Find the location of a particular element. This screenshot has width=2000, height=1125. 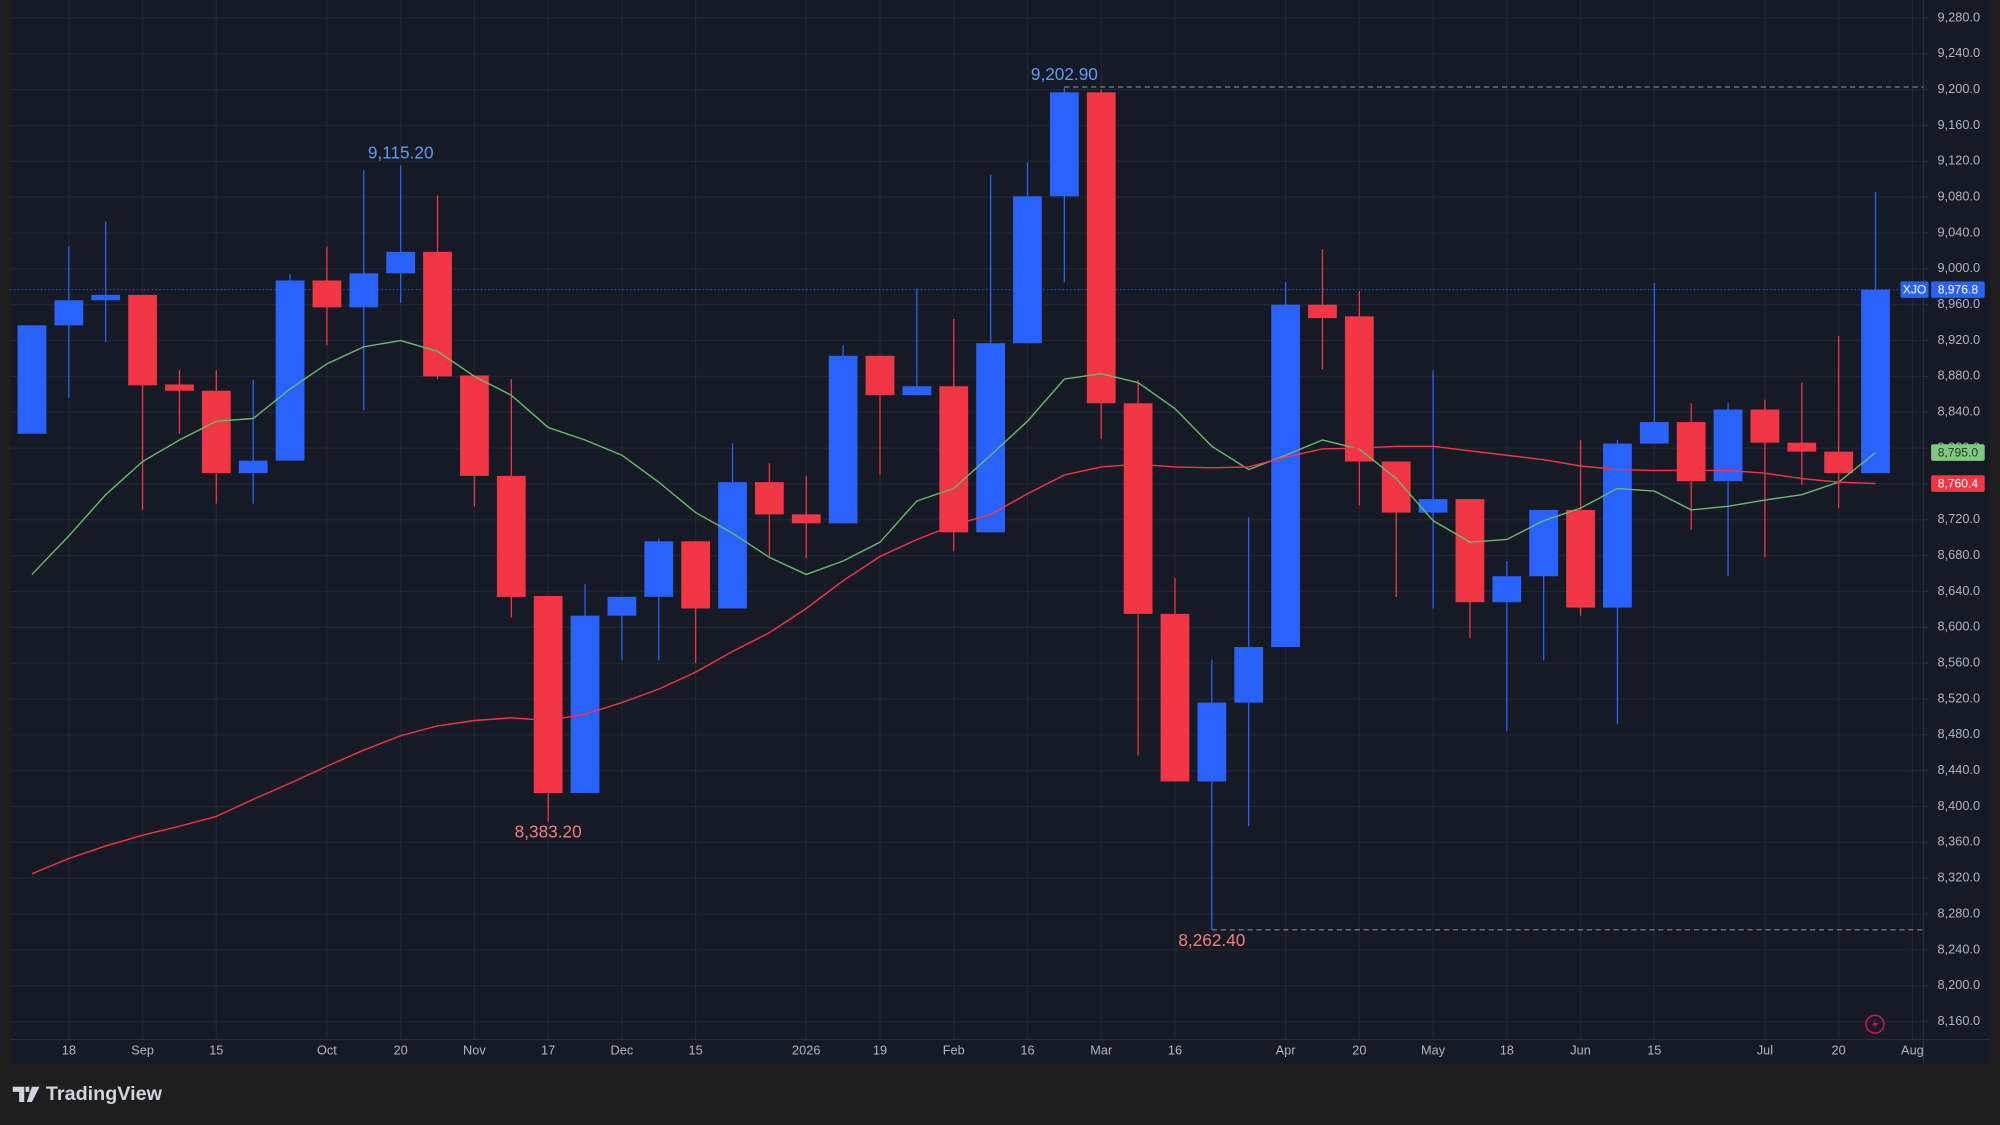

alert-icon is located at coordinates (1875, 1024).